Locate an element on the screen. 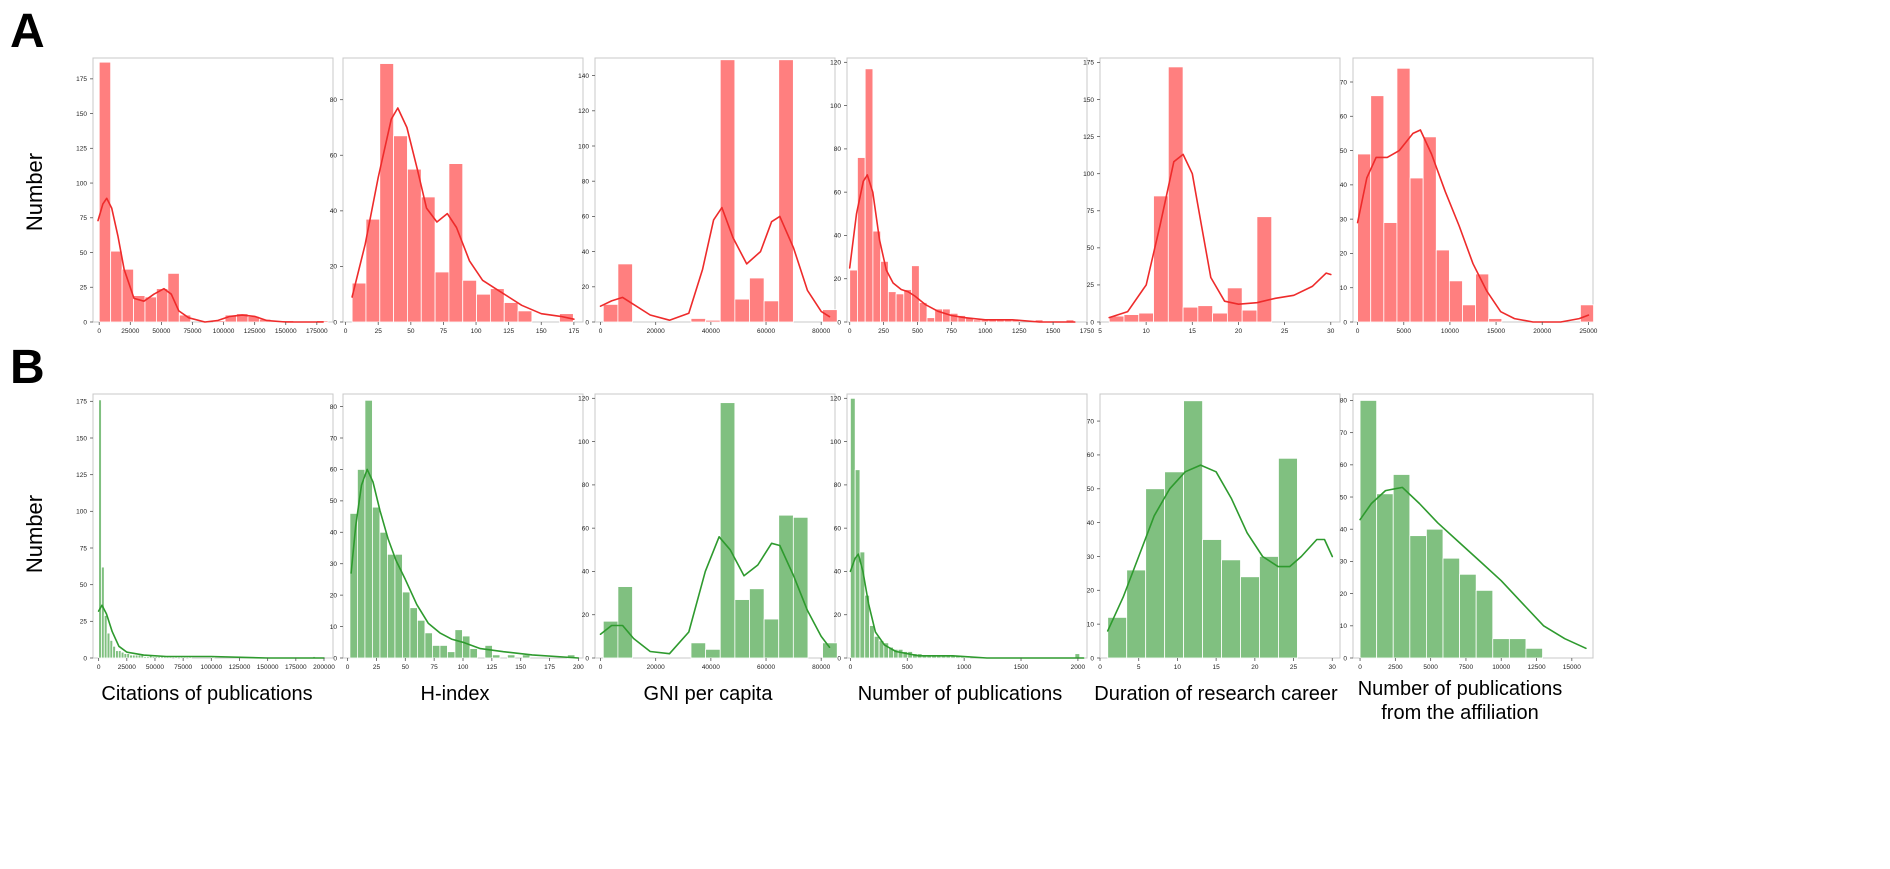 The width and height of the screenshot is (1890, 869). histogram-b-3: 0 20000 40000 60000 80000 0 20 40 60 80 100 120 is located at coordinates (708, 532).